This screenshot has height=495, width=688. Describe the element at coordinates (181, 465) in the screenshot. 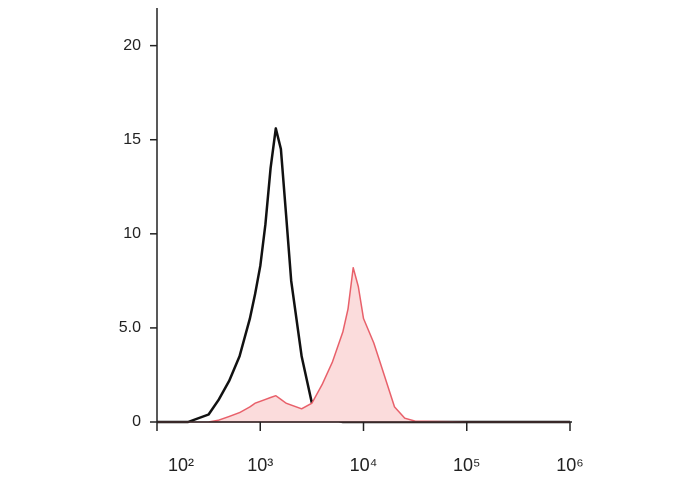

I see `x-tick-label: 10²` at that location.